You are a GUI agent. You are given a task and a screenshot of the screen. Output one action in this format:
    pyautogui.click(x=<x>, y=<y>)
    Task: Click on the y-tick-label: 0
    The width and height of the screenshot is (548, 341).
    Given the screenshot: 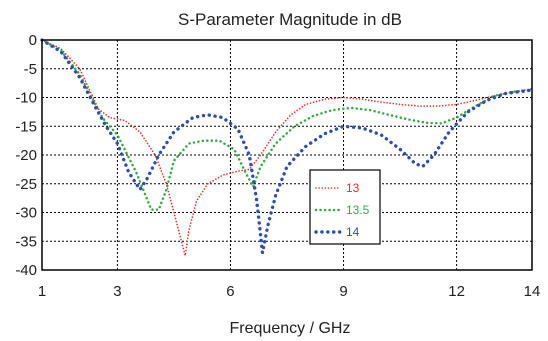 What is the action you would take?
    pyautogui.click(x=33, y=40)
    